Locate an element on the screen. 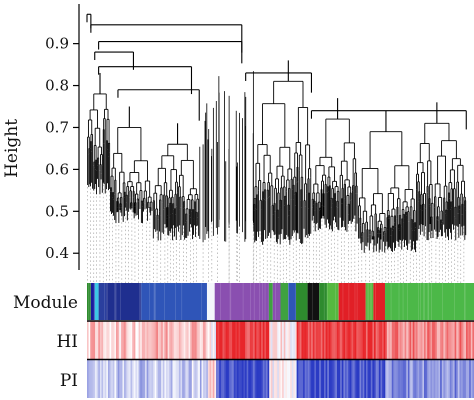 The height and width of the screenshot is (400, 474). heat-row-hi is located at coordinates (280, 340).